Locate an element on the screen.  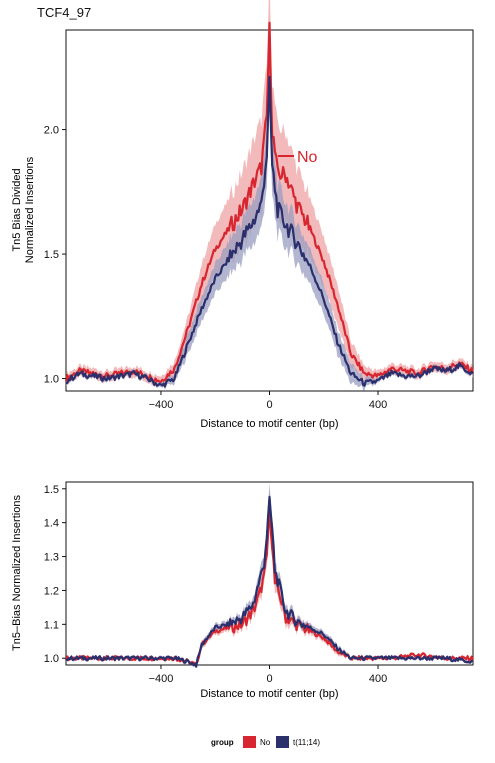
panel-top-annotation: No is located at coordinates (298, 157).